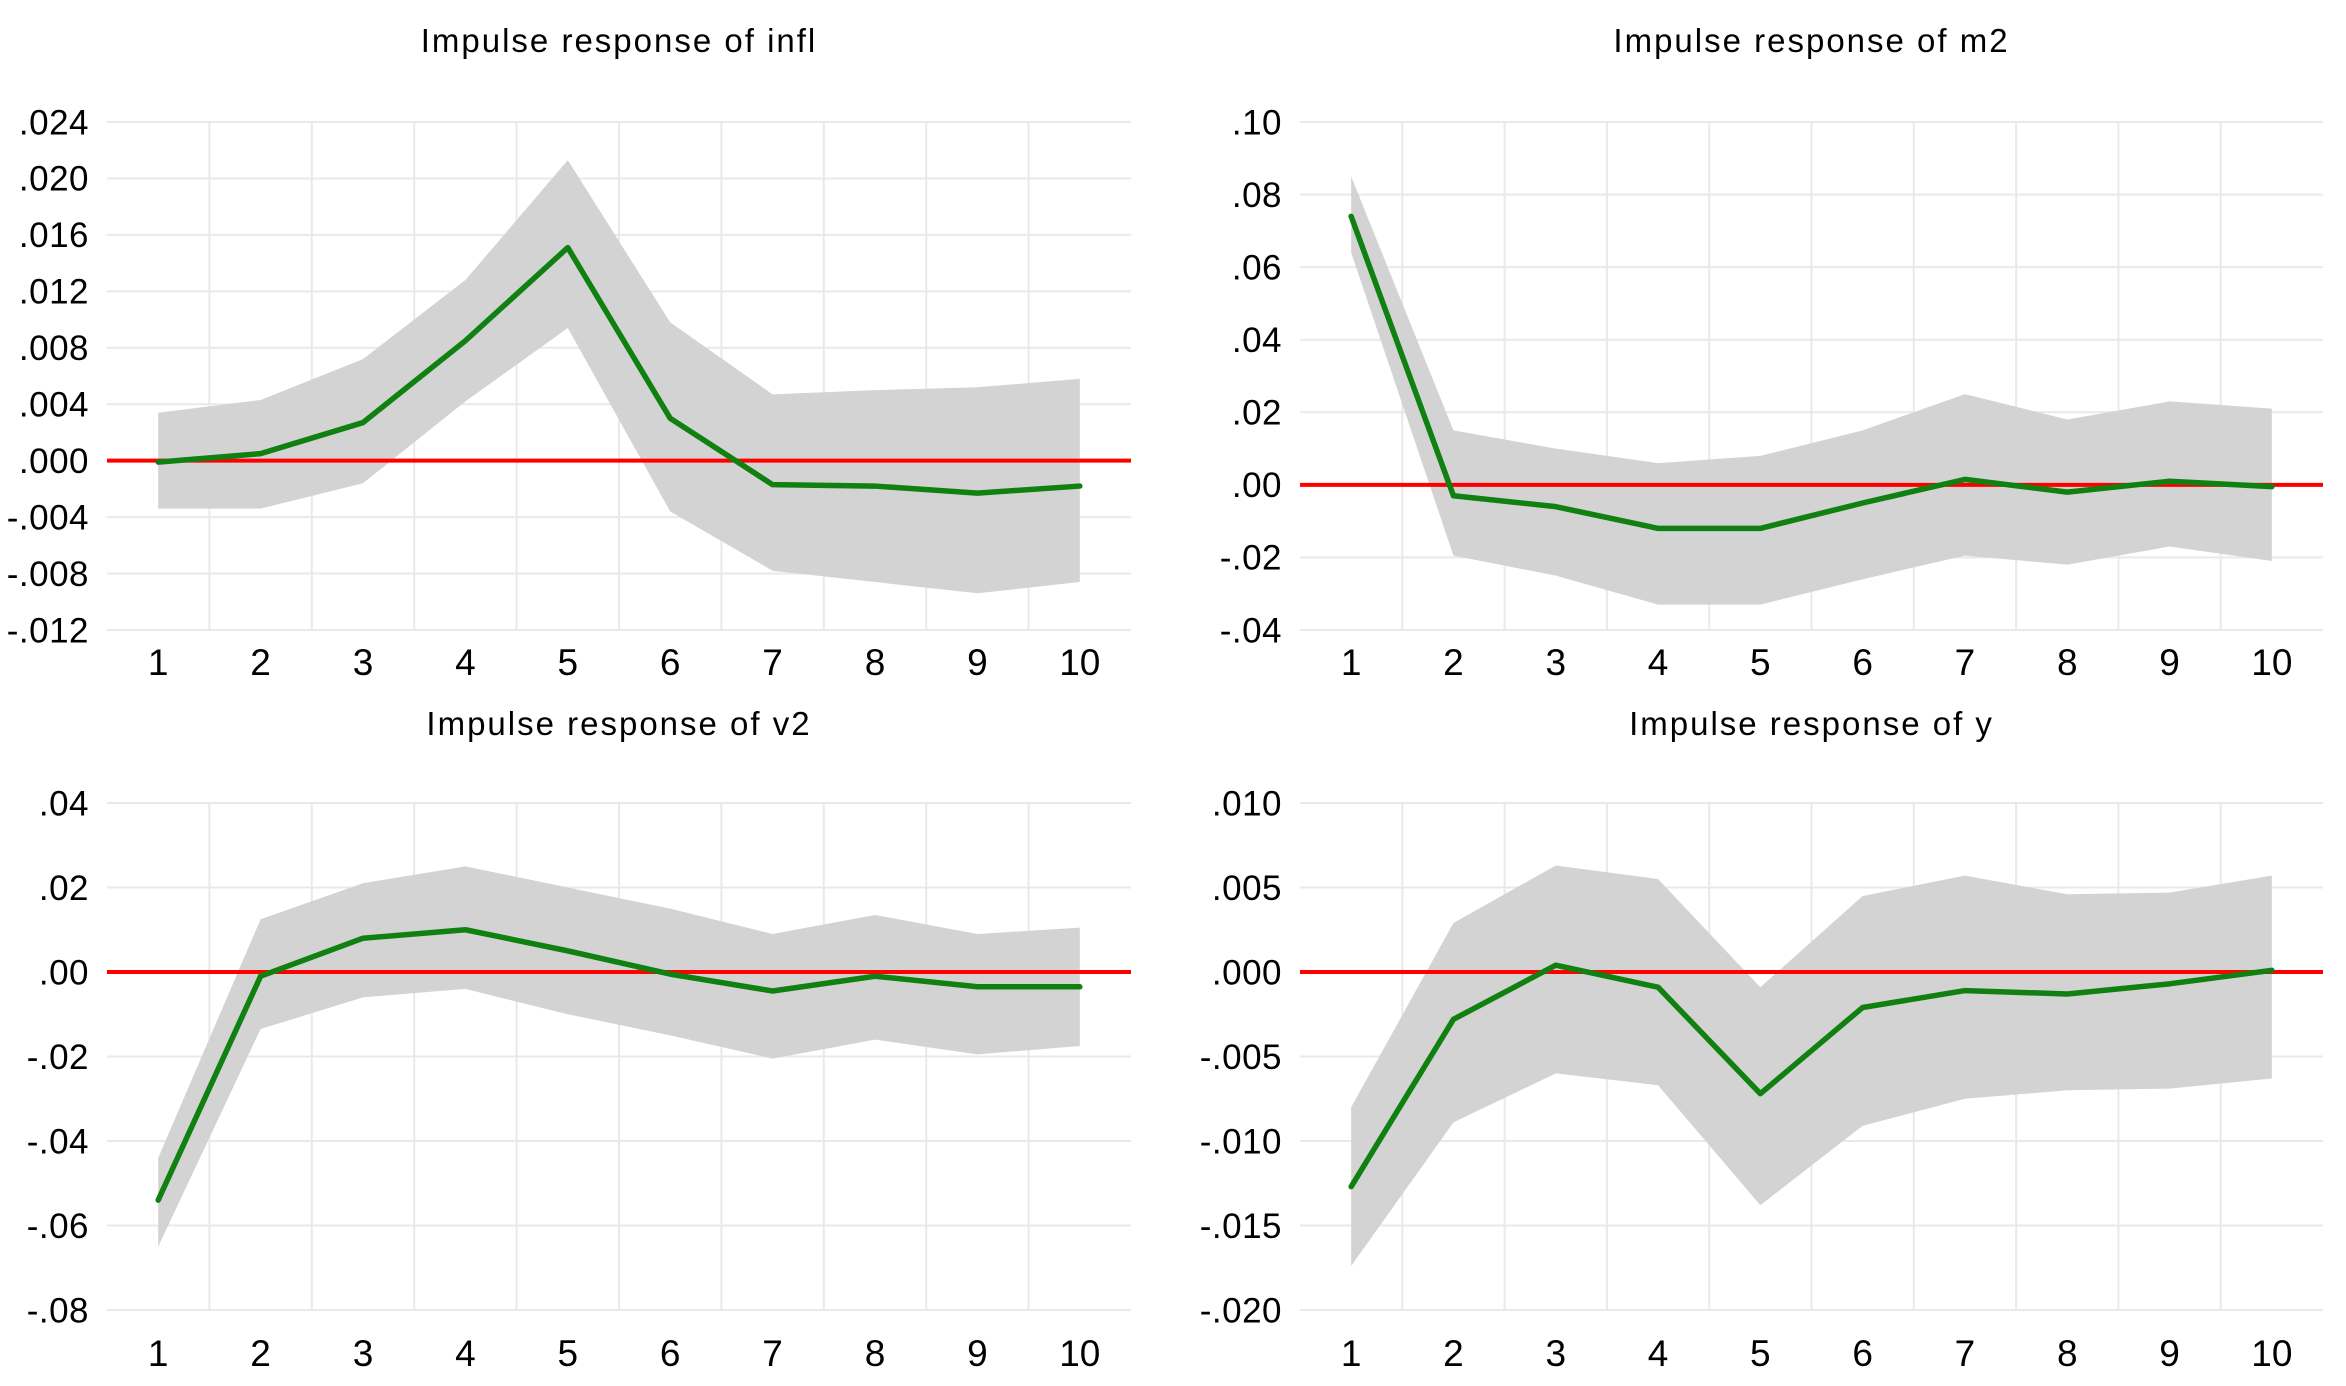 This screenshot has height=1386, width=2346. What do you see at coordinates (1811, 40) in the screenshot?
I see `chart-title-m2: Impulse response of m2` at bounding box center [1811, 40].